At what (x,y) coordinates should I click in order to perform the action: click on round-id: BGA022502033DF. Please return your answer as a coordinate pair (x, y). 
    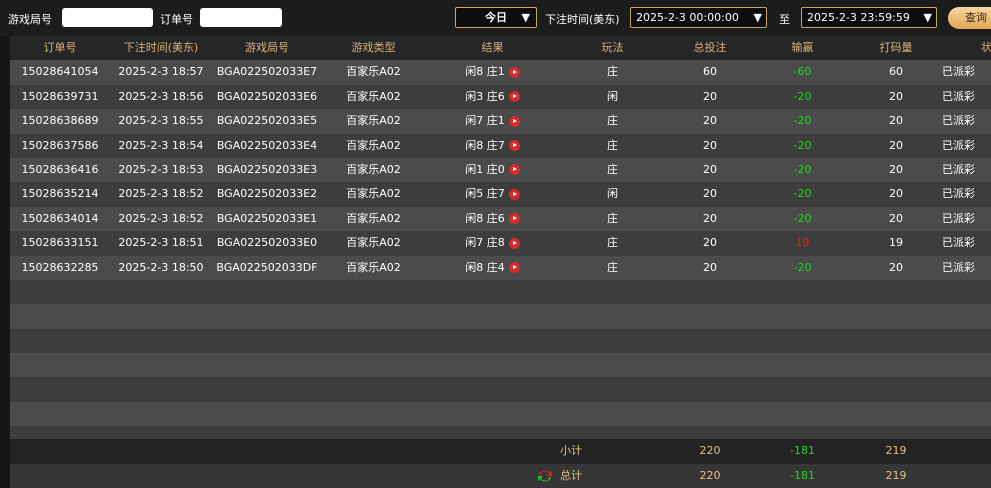
    Looking at the image, I should click on (267, 268).